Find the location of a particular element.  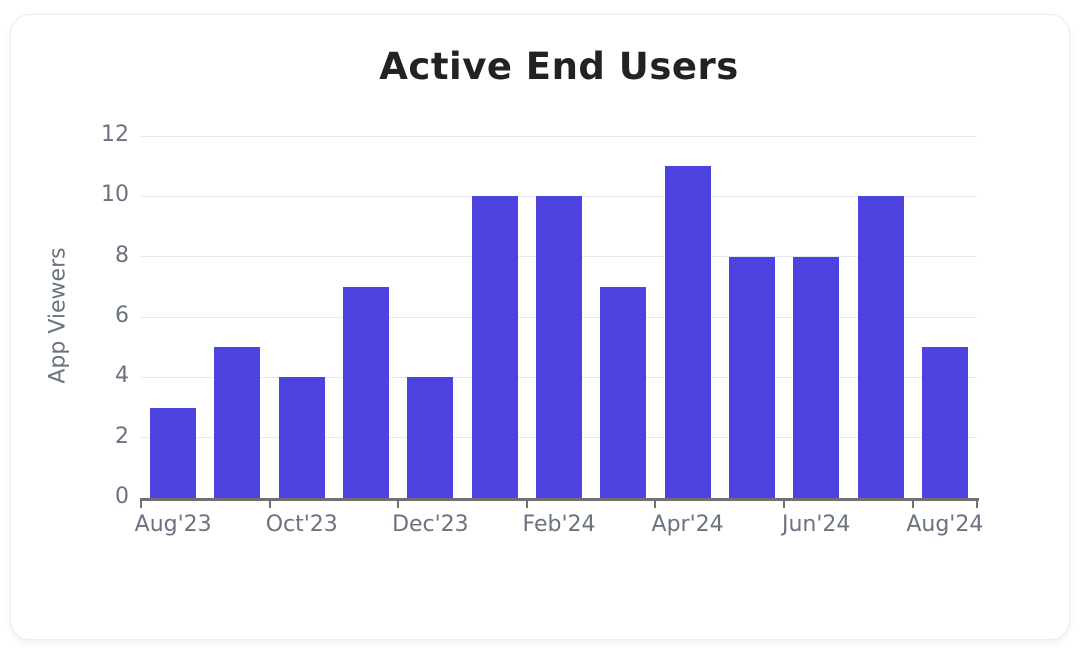

y-tick-label-0: 0 is located at coordinates (122, 496).